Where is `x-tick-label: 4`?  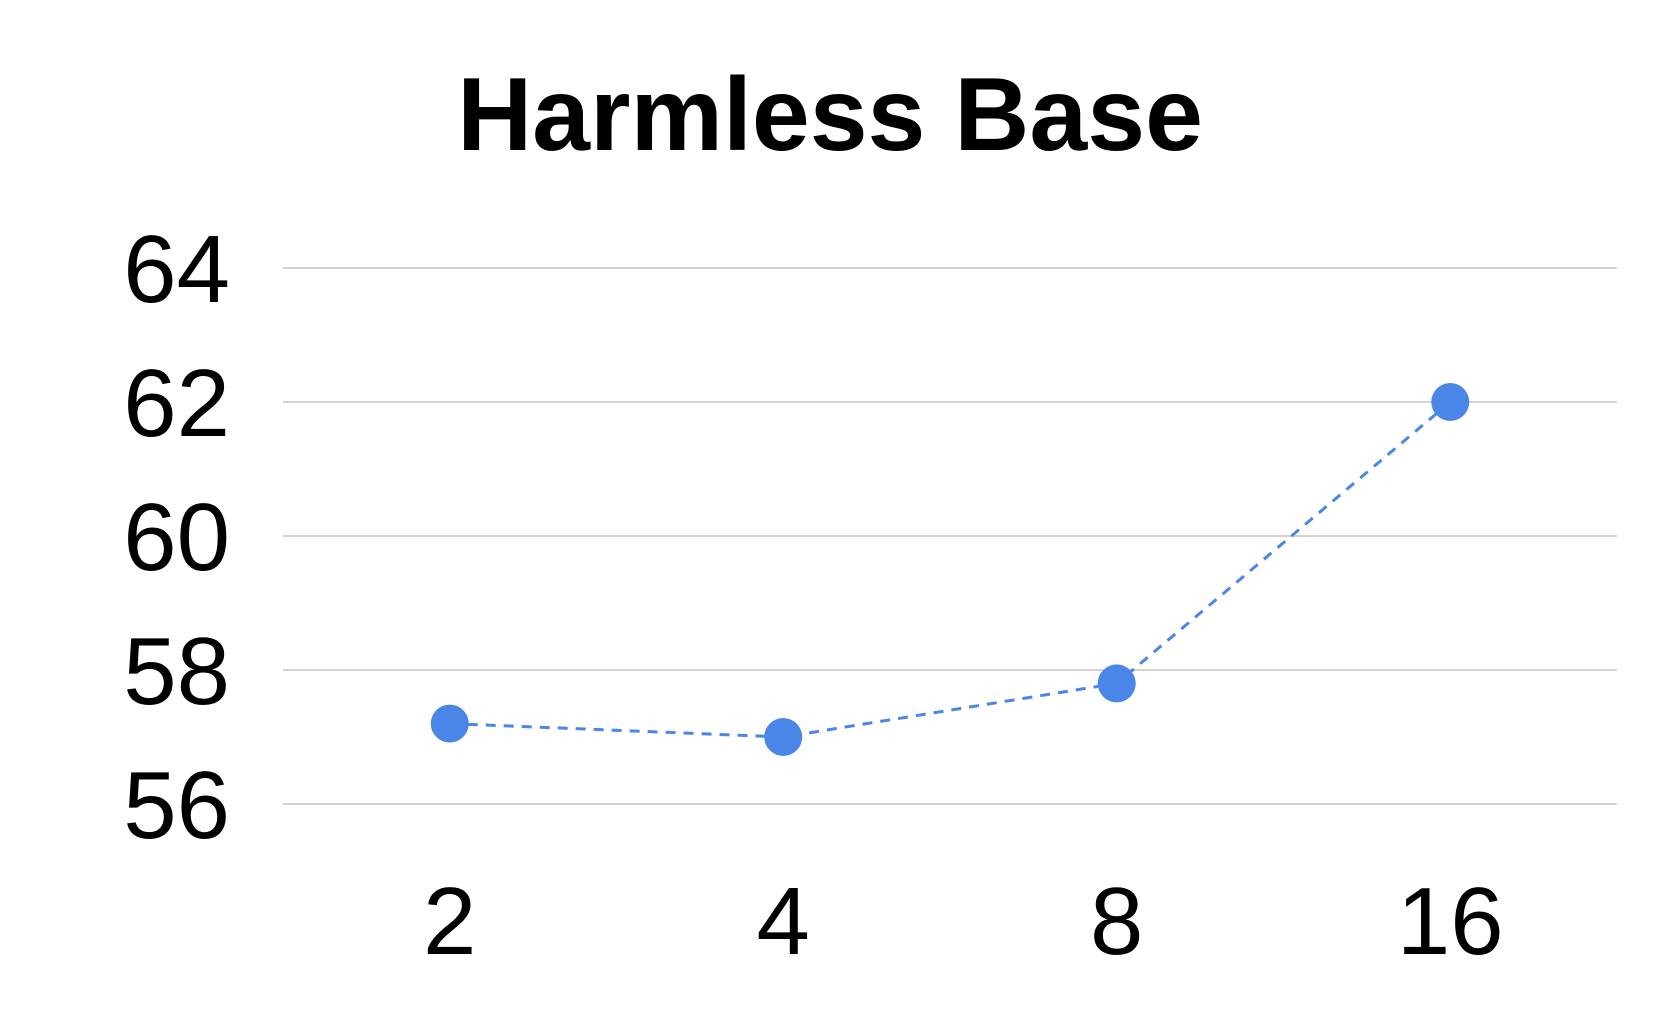
x-tick-label: 4 is located at coordinates (783, 921).